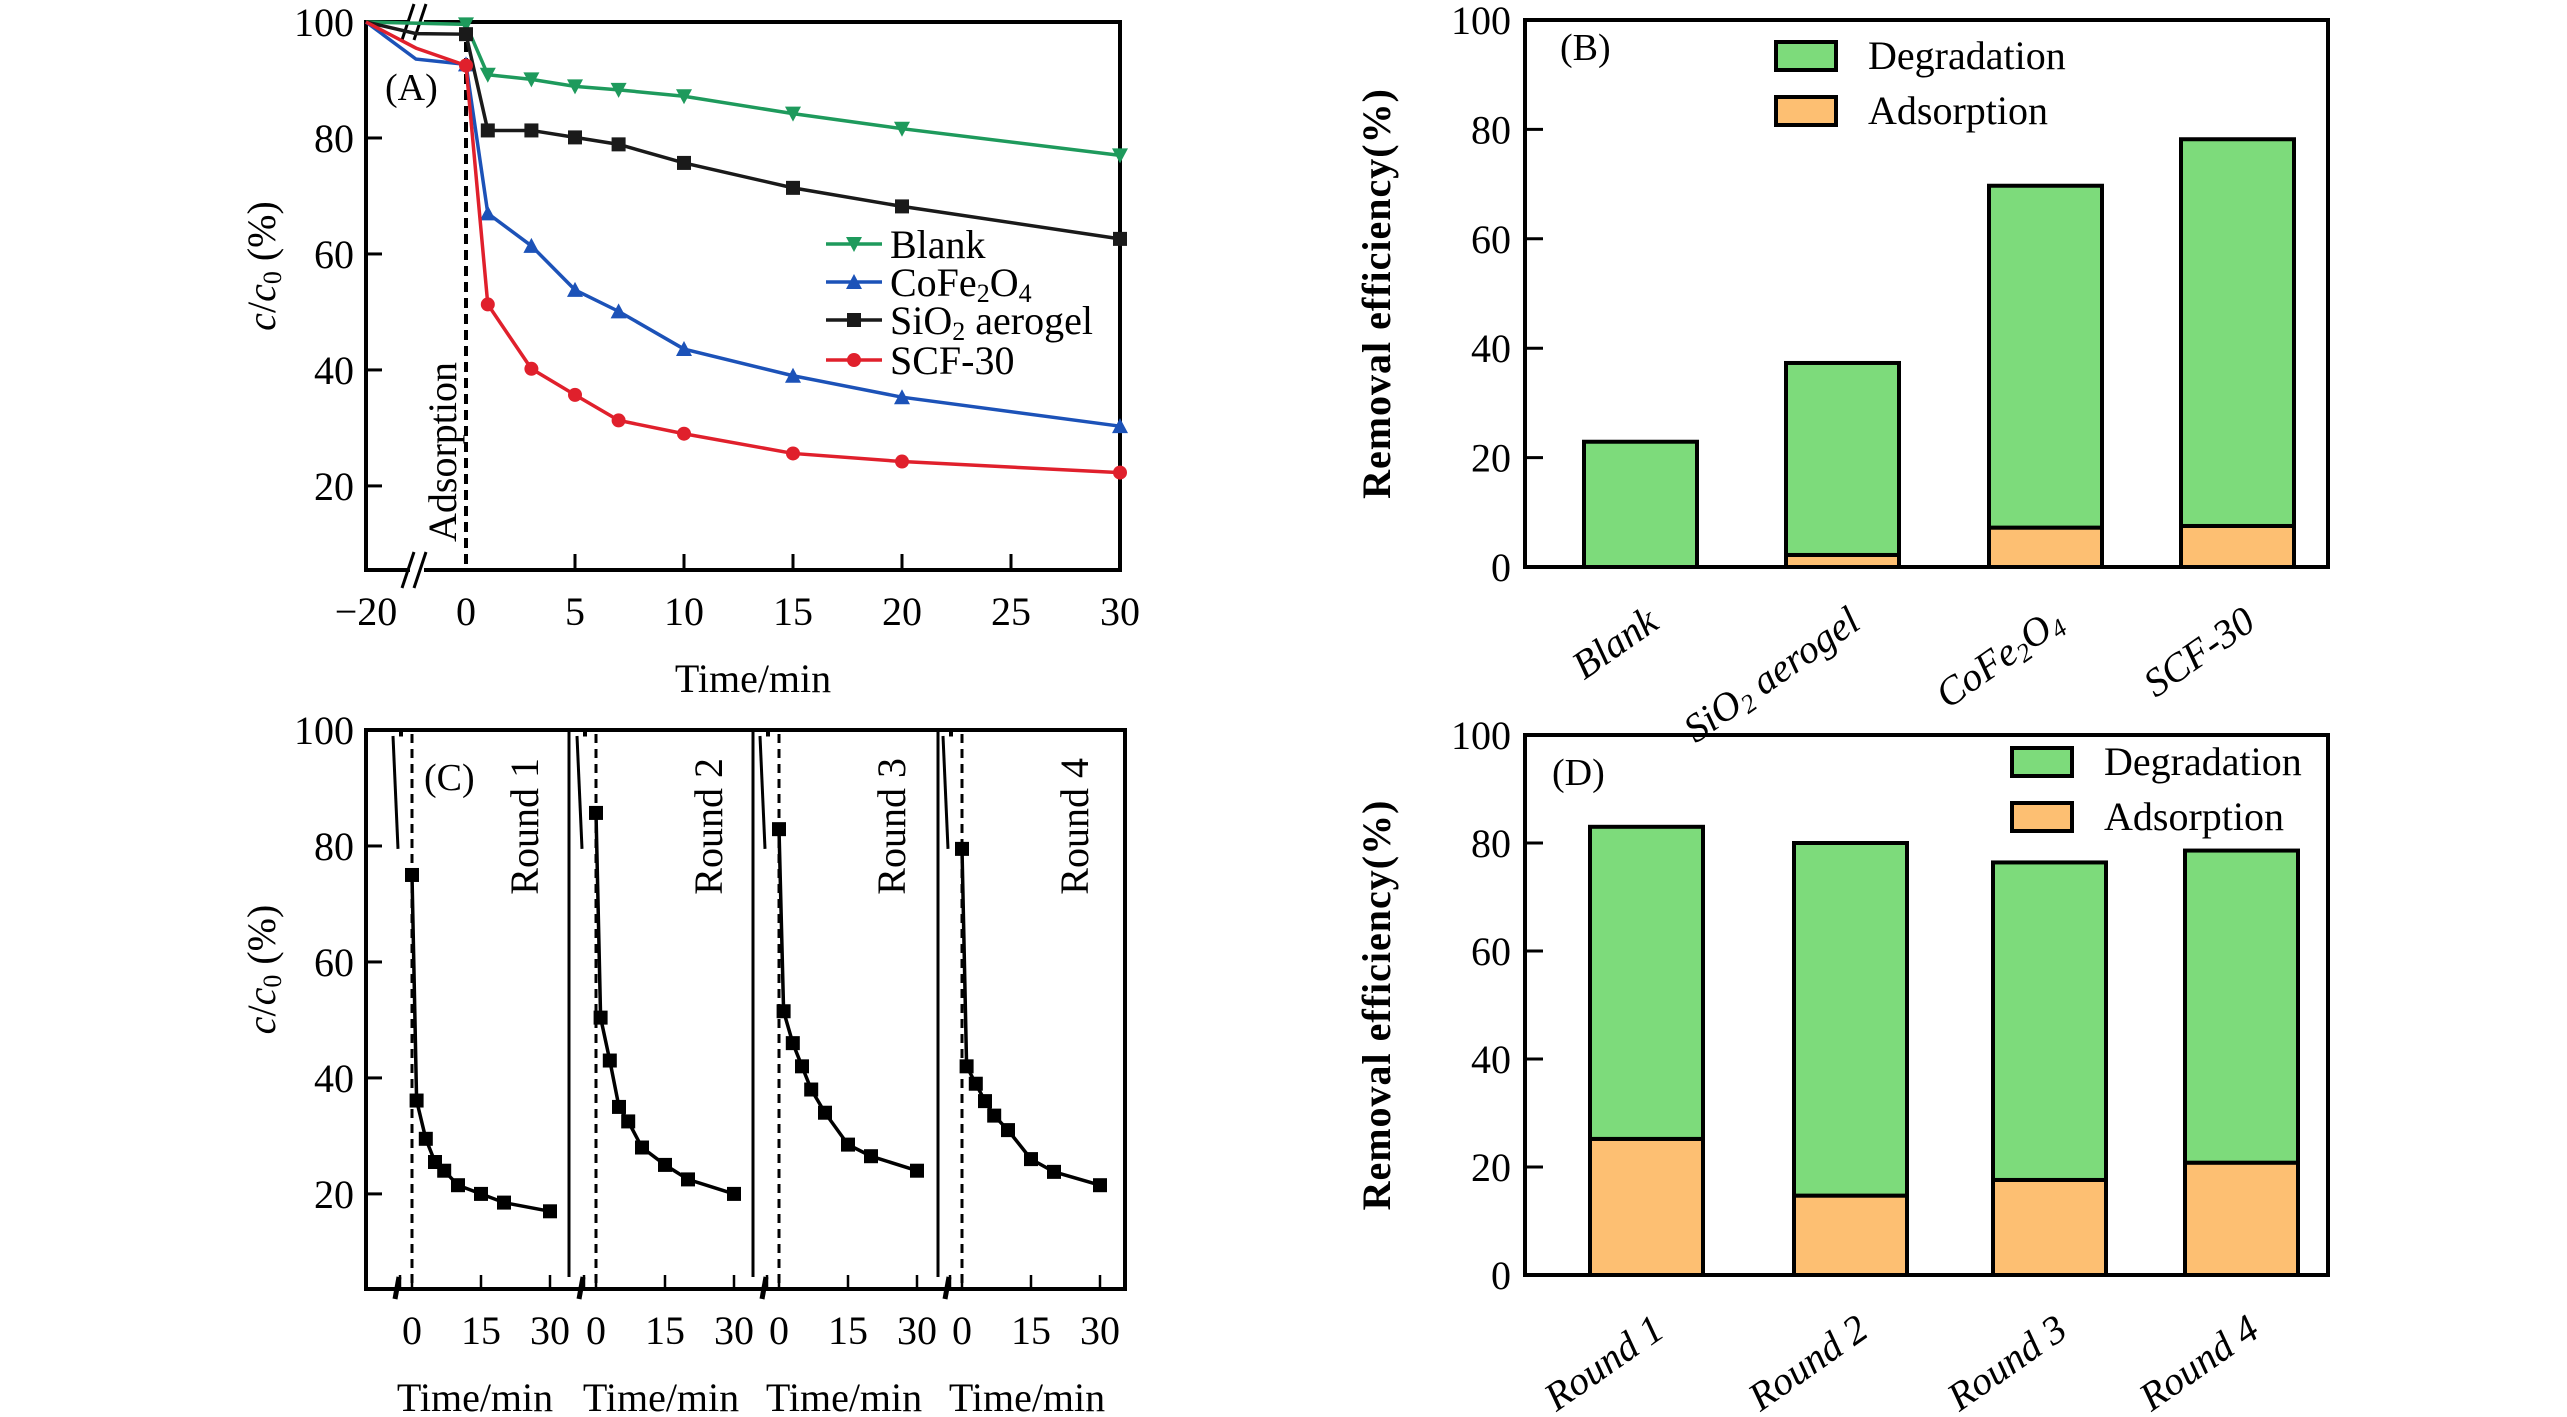 This screenshot has height=1417, width=2567. What do you see at coordinates (1027, 1396) in the screenshot?
I see `x-axis-title: Time/min` at bounding box center [1027, 1396].